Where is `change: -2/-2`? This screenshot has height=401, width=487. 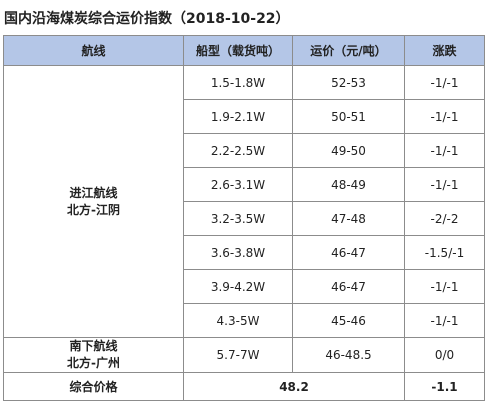 change: -2/-2 is located at coordinates (444, 218).